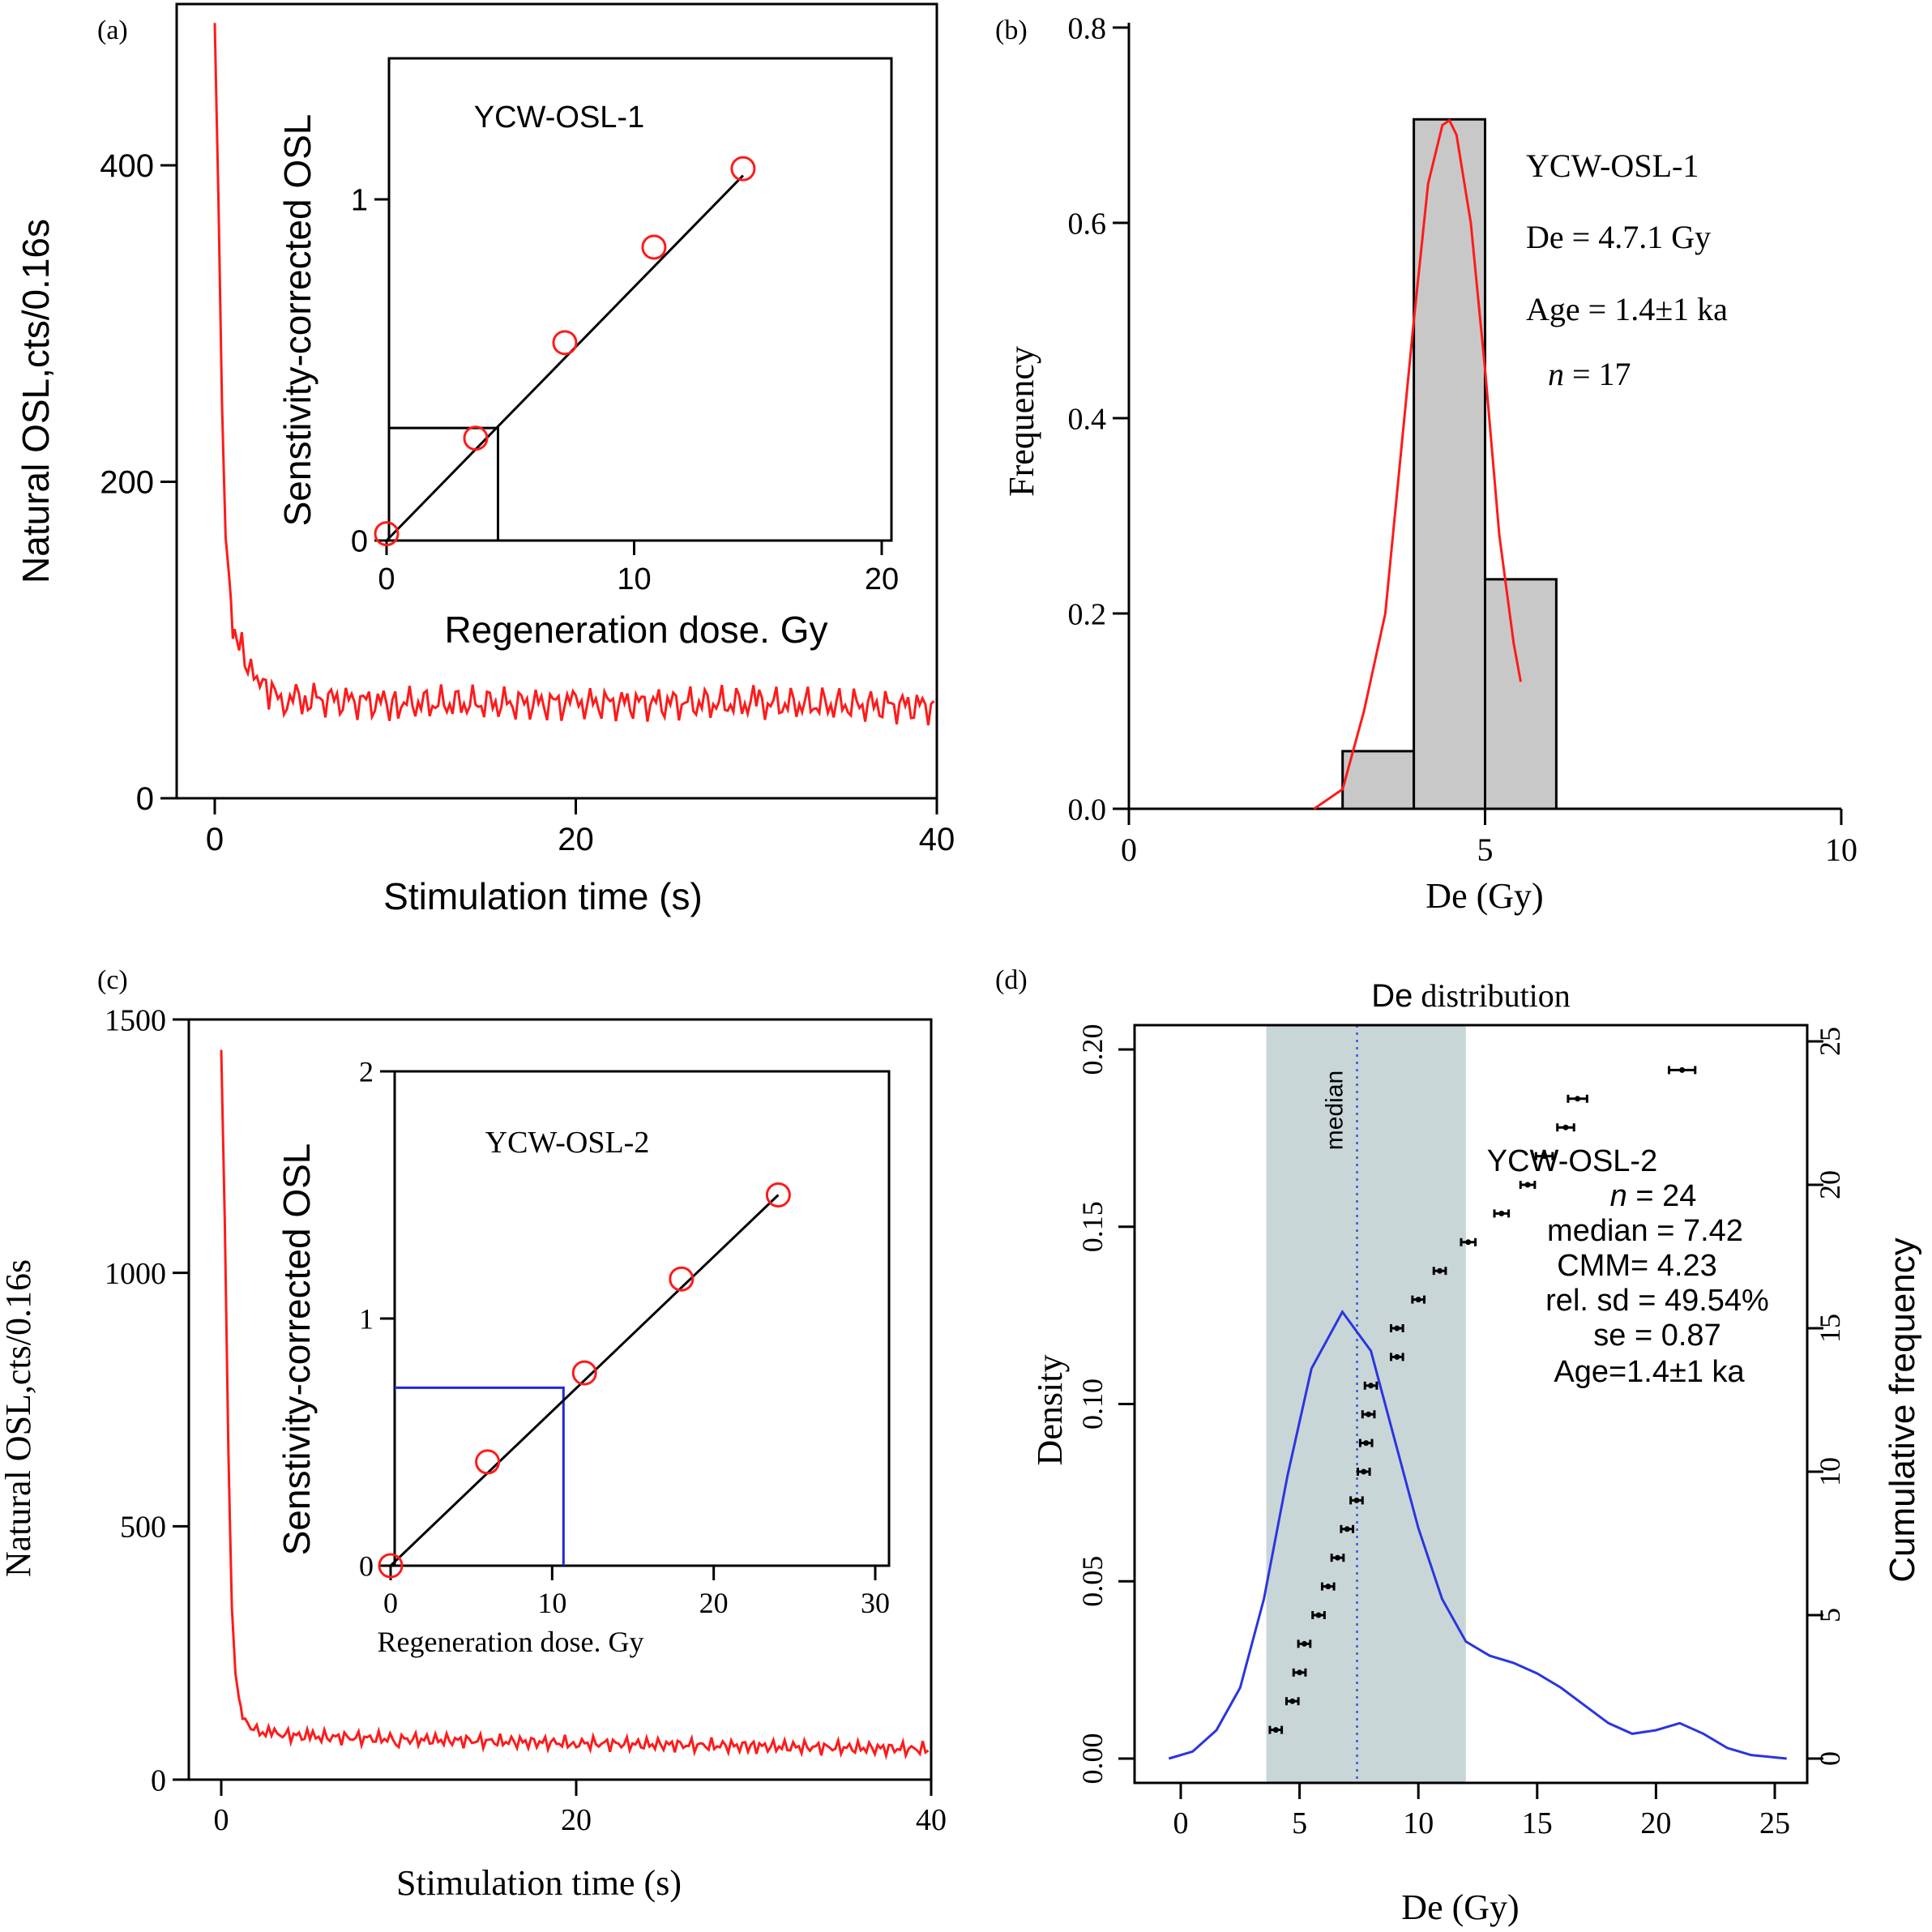  What do you see at coordinates (1011, 980) in the screenshot?
I see `panel-d-letter: (d)` at bounding box center [1011, 980].